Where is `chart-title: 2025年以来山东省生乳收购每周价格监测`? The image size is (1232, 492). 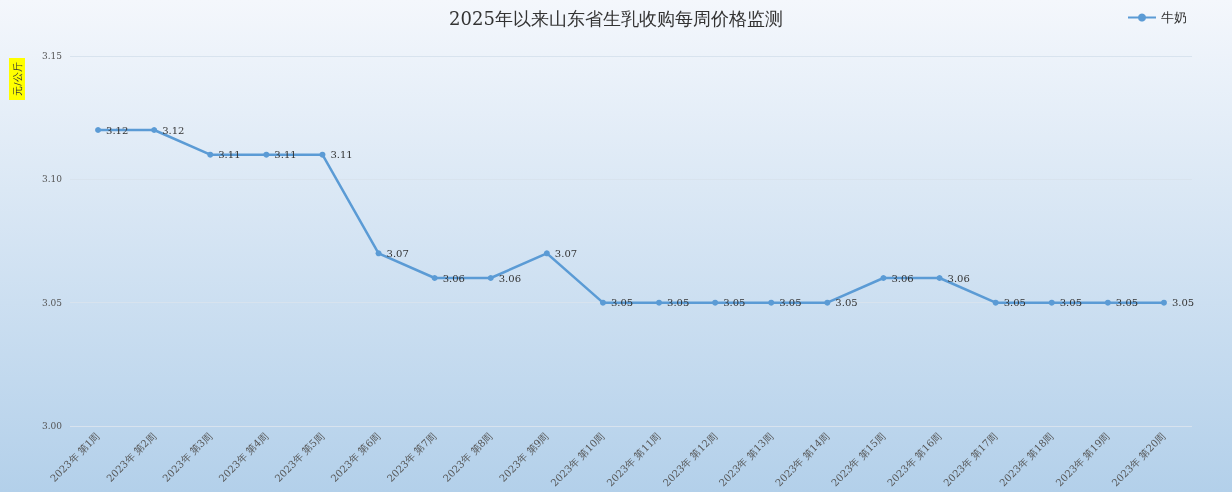
chart-title: 2025年以来山东省生乳收购每周价格监测 is located at coordinates (616, 18).